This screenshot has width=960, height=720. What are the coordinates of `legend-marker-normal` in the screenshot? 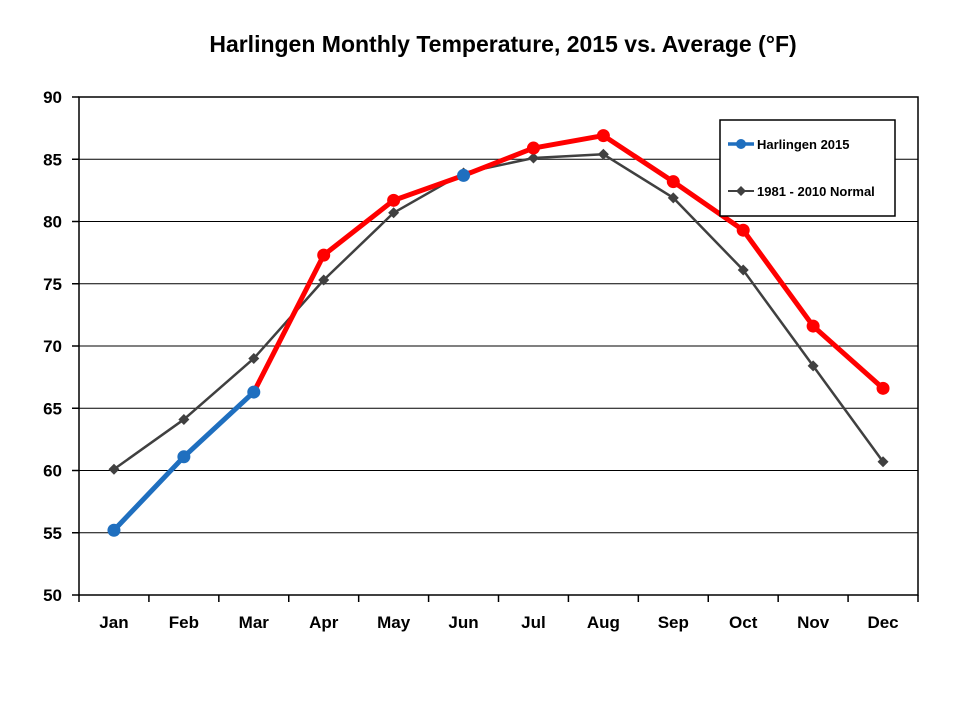 It's located at (741, 191).